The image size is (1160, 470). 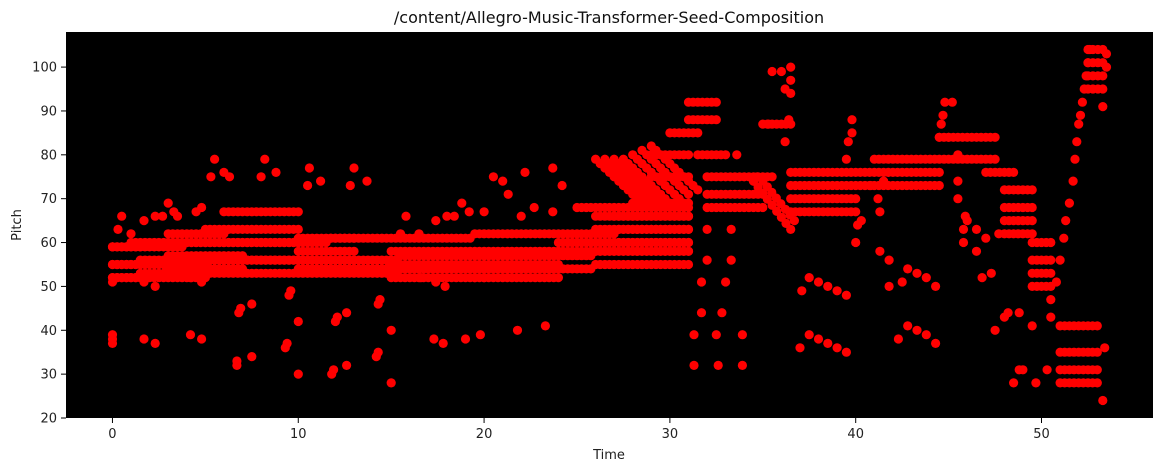 What do you see at coordinates (48, 287) in the screenshot?
I see `y-tick-label: 50` at bounding box center [48, 287].